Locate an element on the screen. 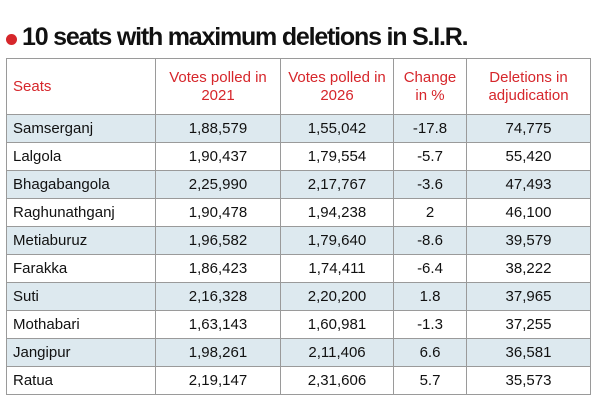  table-cell: 1,60,981 is located at coordinates (337, 324).